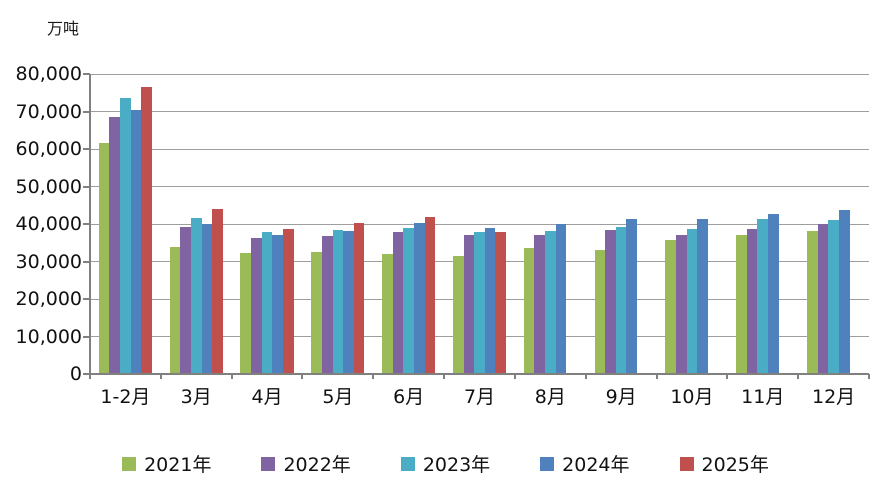  I want to click on bar-2022年-4月, so click(256, 306).